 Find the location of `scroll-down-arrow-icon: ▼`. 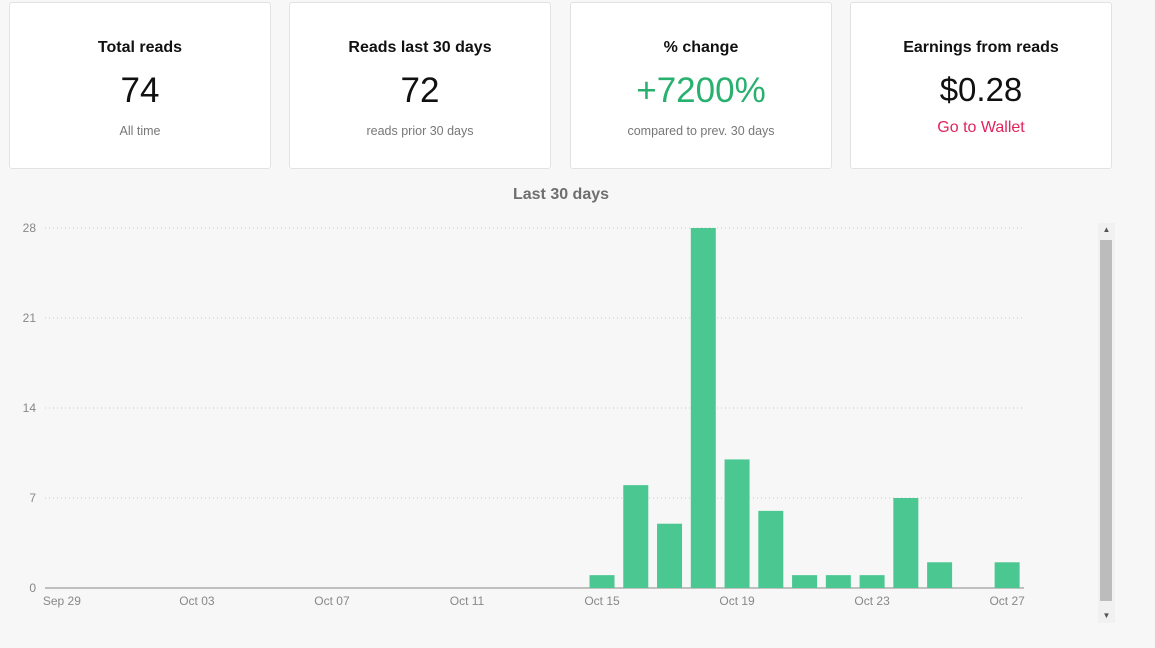

scroll-down-arrow-icon: ▼ is located at coordinates (1106, 615).